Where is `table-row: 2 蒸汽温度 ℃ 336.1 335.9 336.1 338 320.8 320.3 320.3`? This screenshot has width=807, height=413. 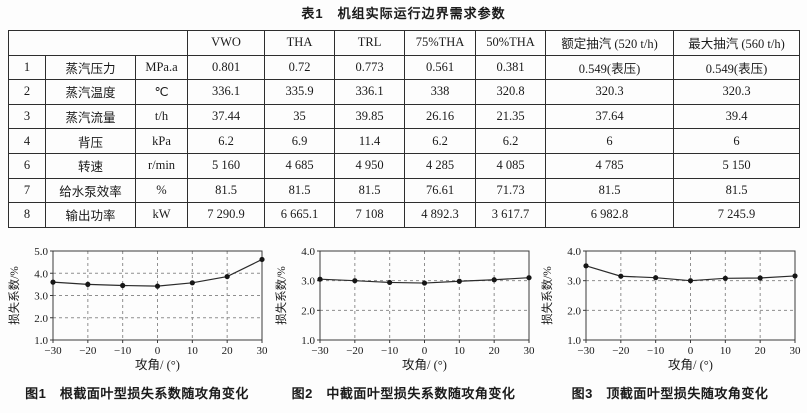 table-row: 2 蒸汽温度 ℃ 336.1 335.9 336.1 338 320.8 320.3 320.3 is located at coordinates (404, 92).